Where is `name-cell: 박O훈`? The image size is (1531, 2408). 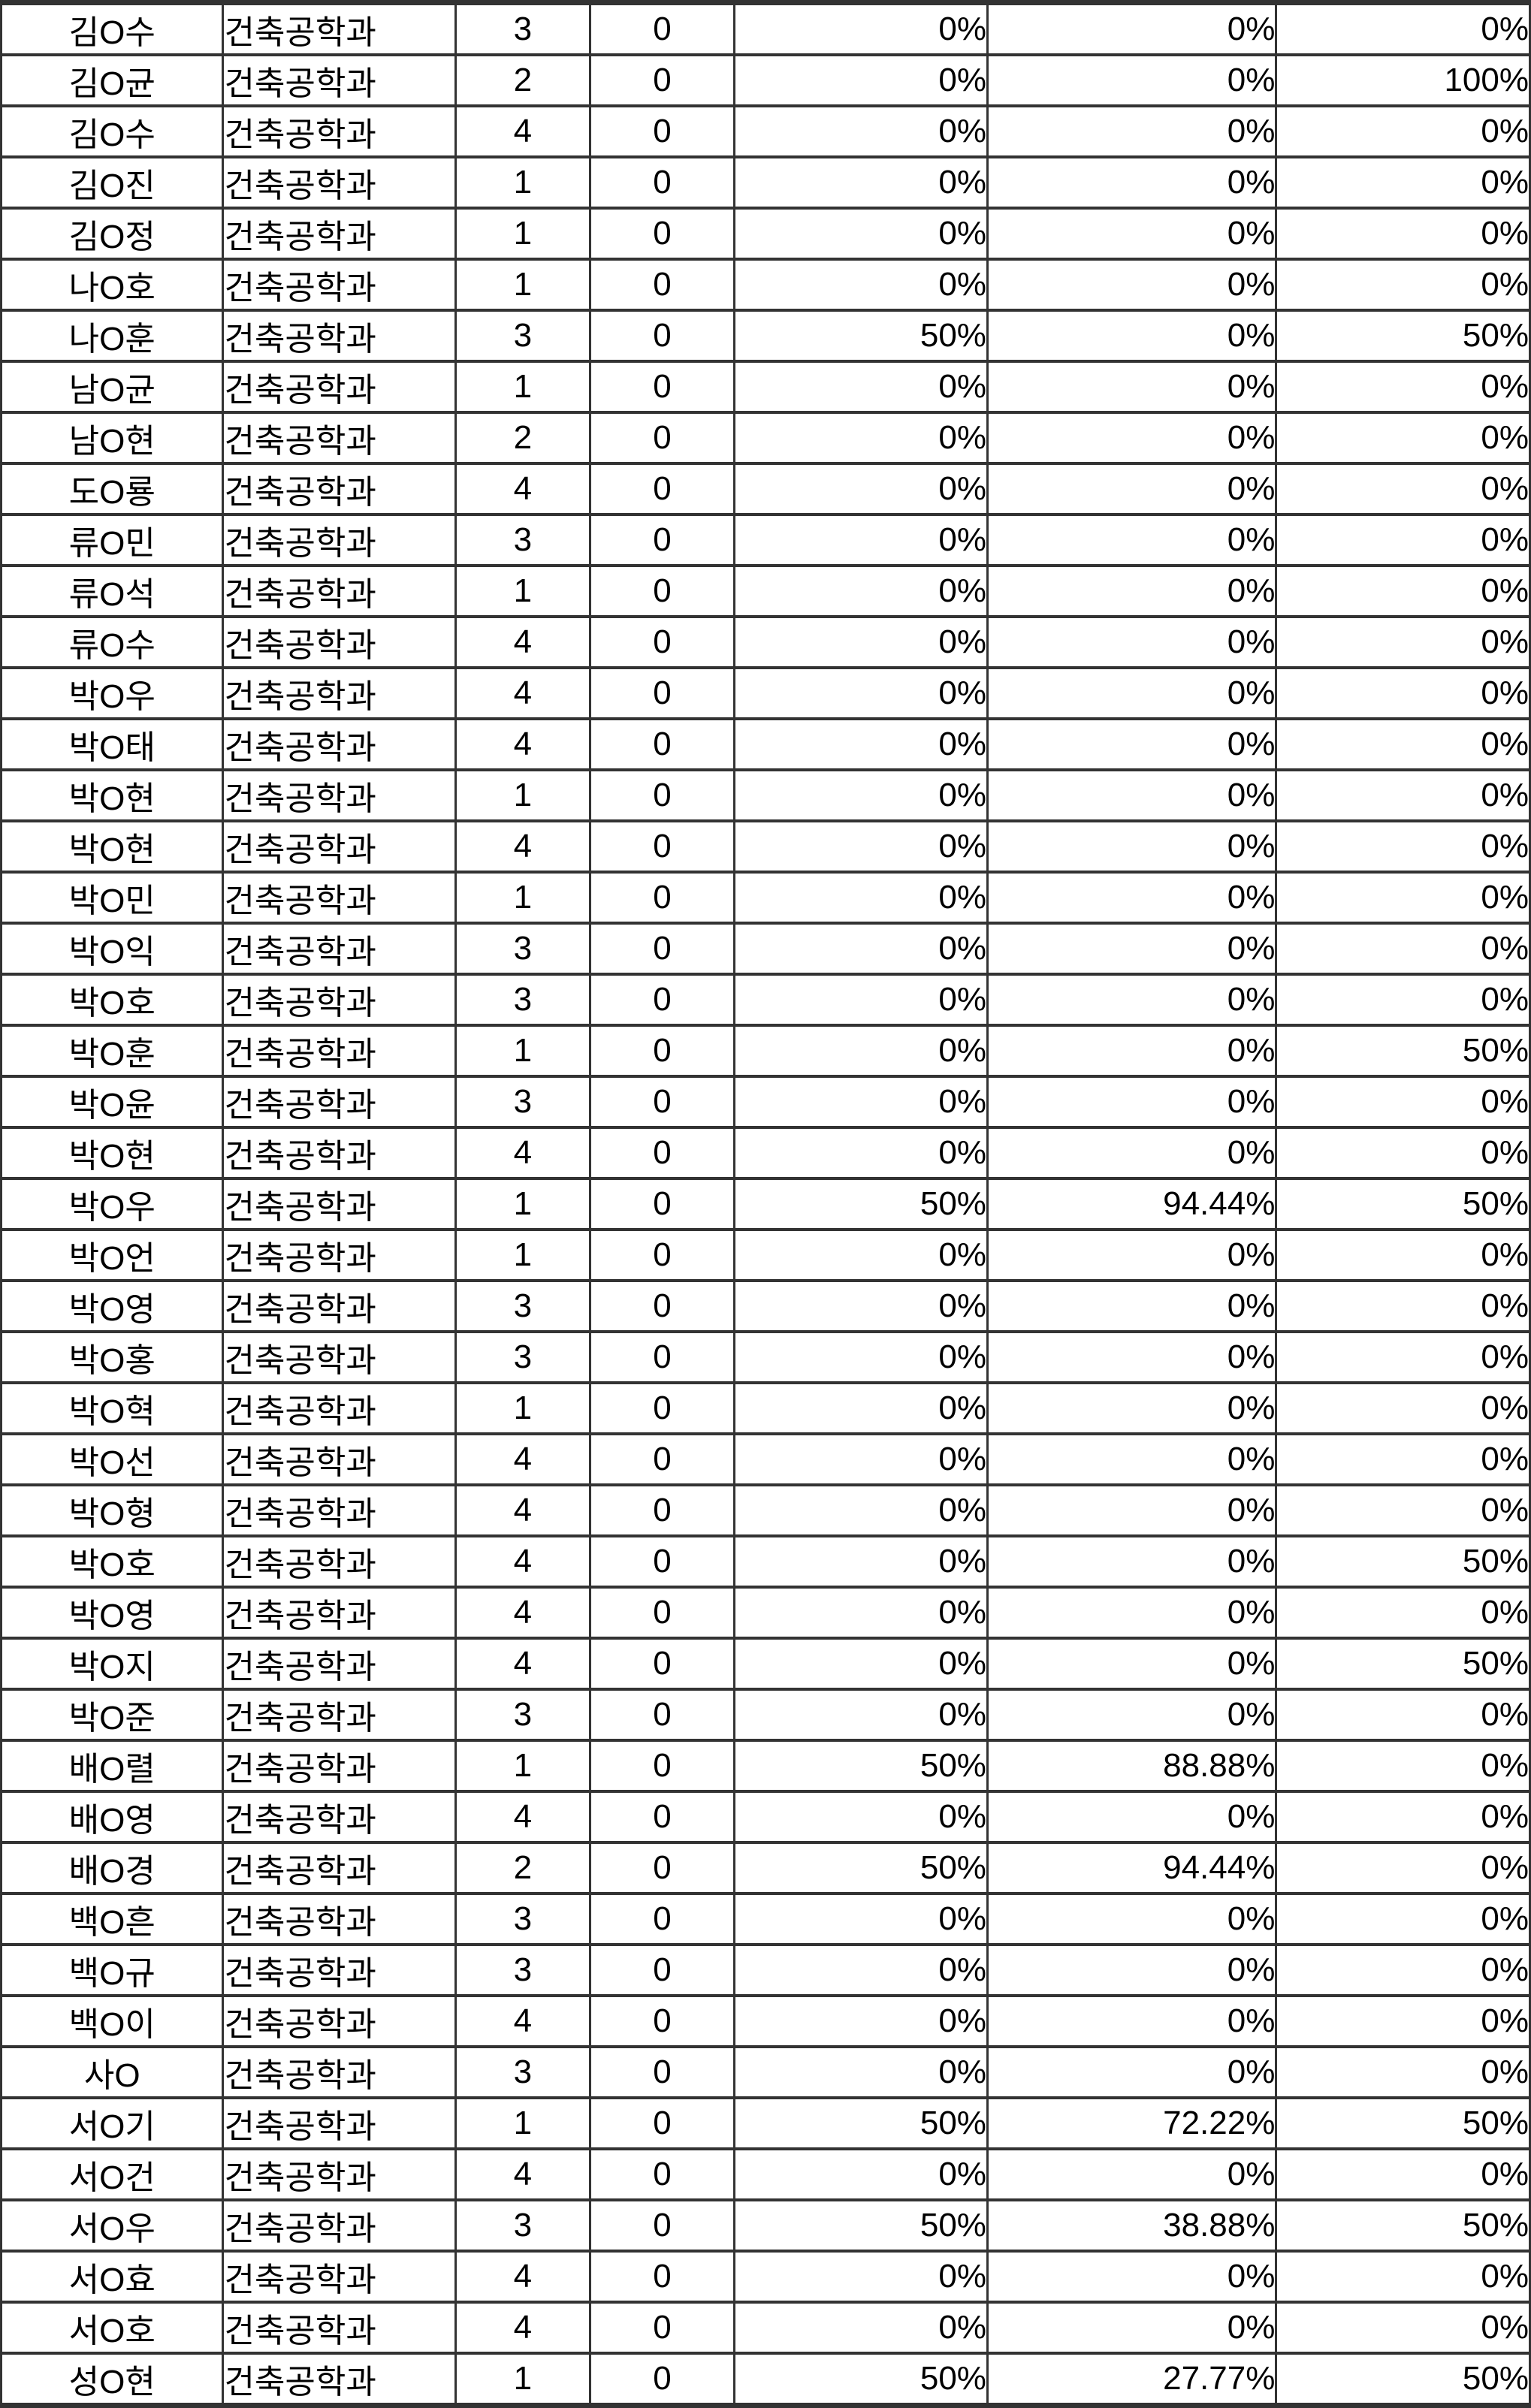
name-cell: 박O훈 is located at coordinates (112, 1051).